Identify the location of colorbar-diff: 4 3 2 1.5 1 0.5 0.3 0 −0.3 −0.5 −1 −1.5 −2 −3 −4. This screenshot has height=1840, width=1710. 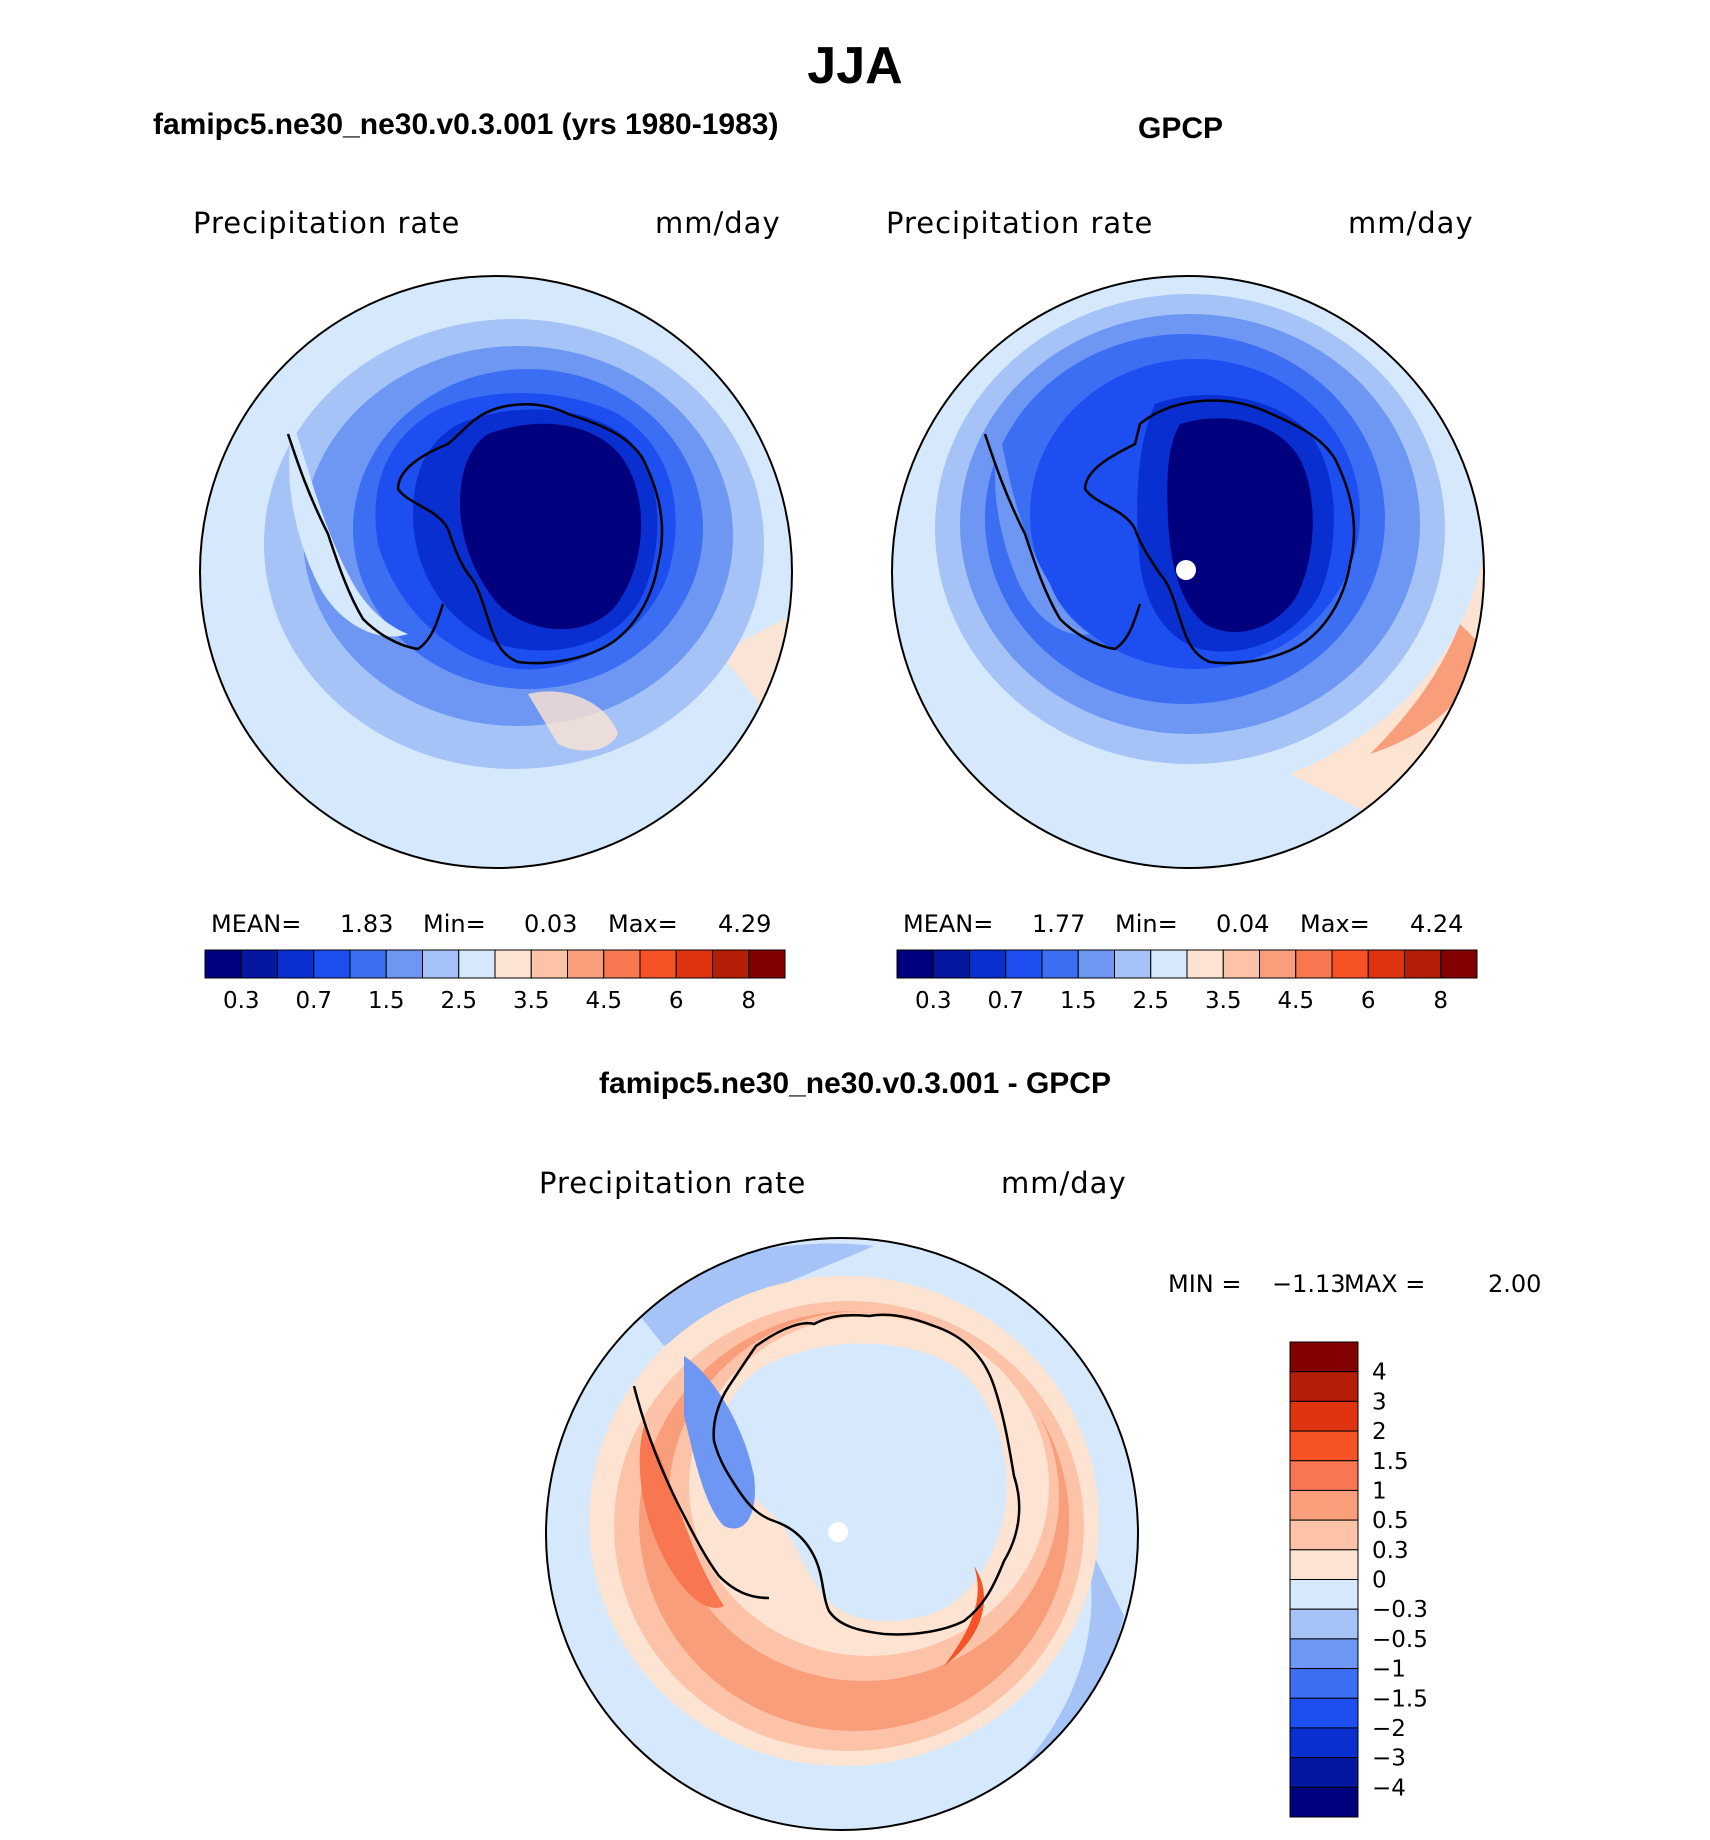
(1358, 1579).